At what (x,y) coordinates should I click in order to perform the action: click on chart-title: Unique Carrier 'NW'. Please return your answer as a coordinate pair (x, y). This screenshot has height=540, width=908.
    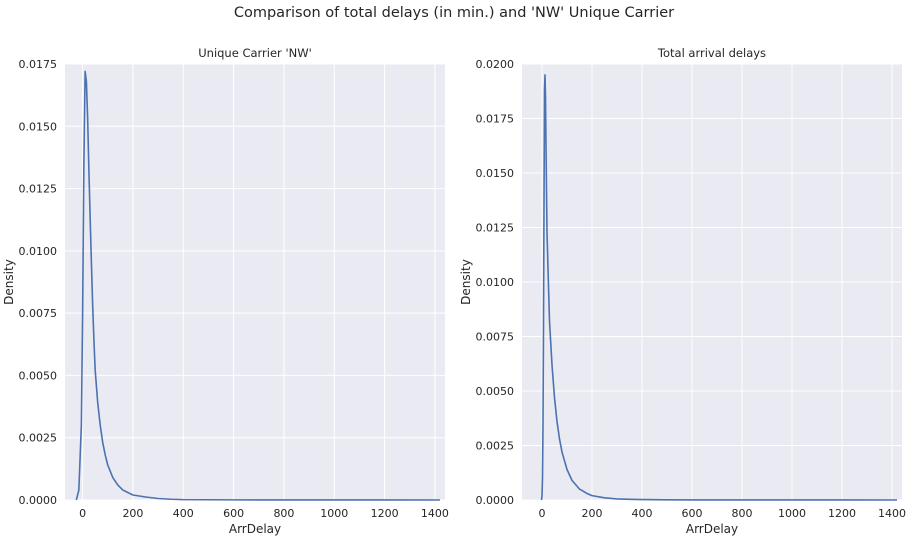
    Looking at the image, I should click on (255, 53).